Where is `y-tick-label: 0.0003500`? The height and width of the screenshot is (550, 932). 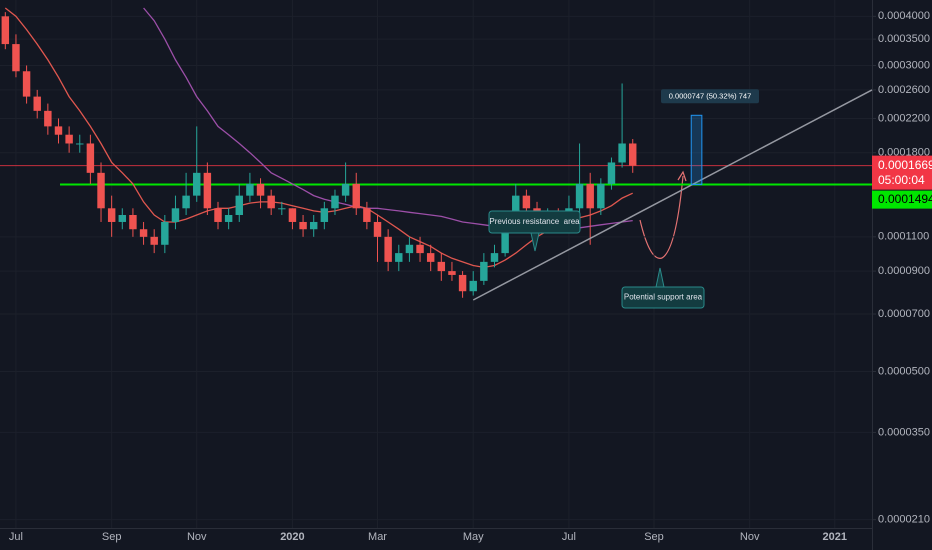
y-tick-label: 0.0003500 is located at coordinates (904, 39).